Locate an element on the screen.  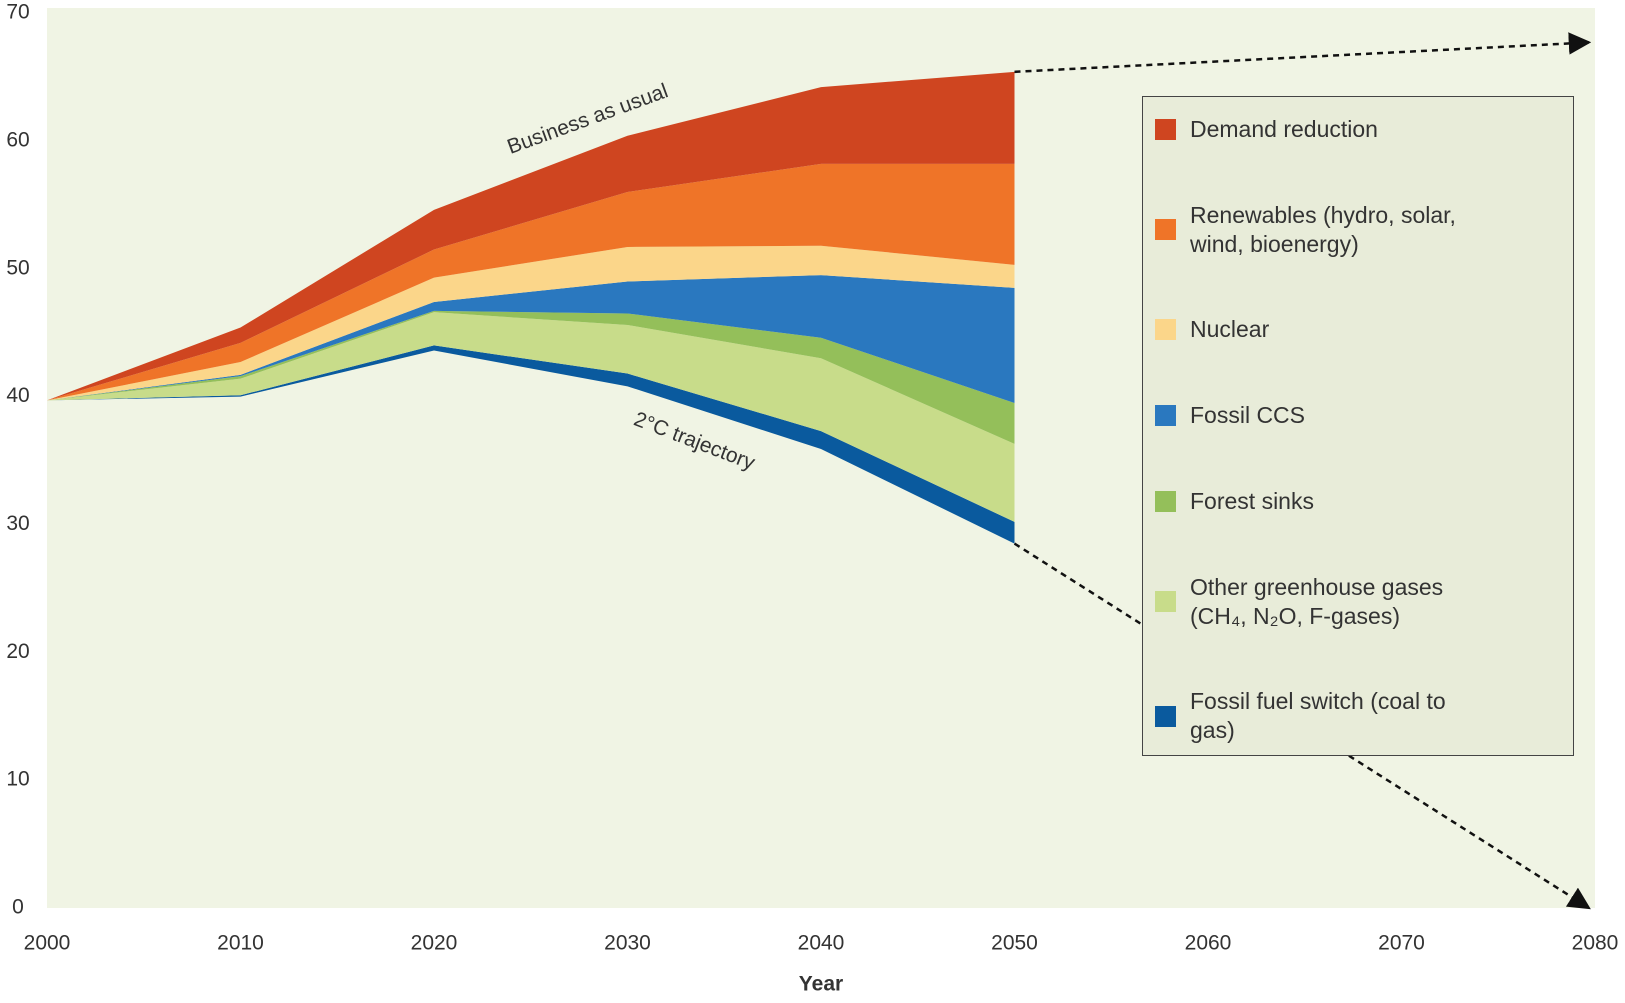
x-tick-label: 2030 is located at coordinates (627, 943).